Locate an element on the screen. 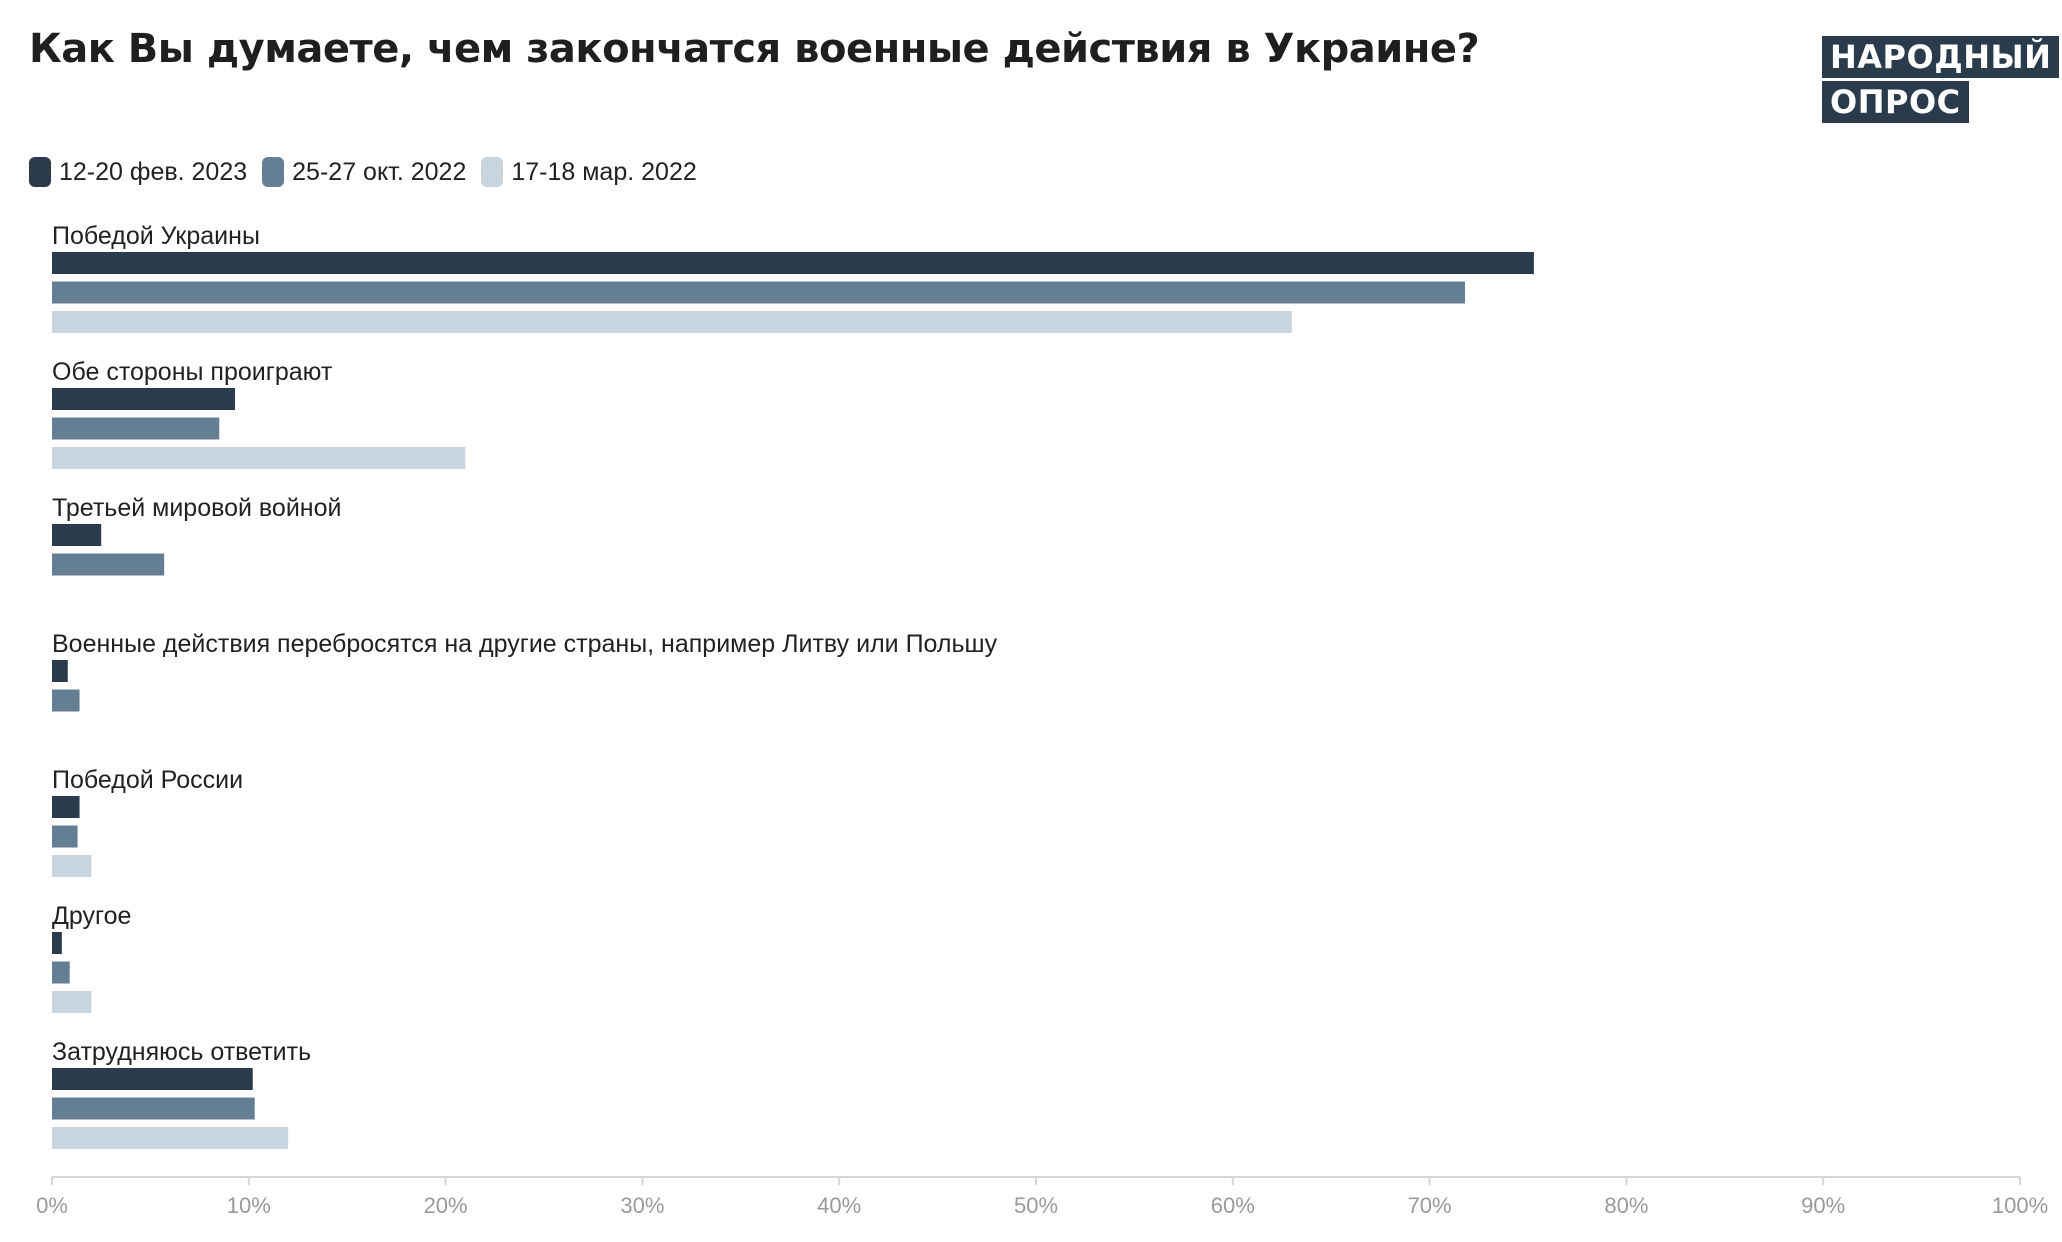  legend-item-3: 17-18 мар. 2022 is located at coordinates (589, 172).